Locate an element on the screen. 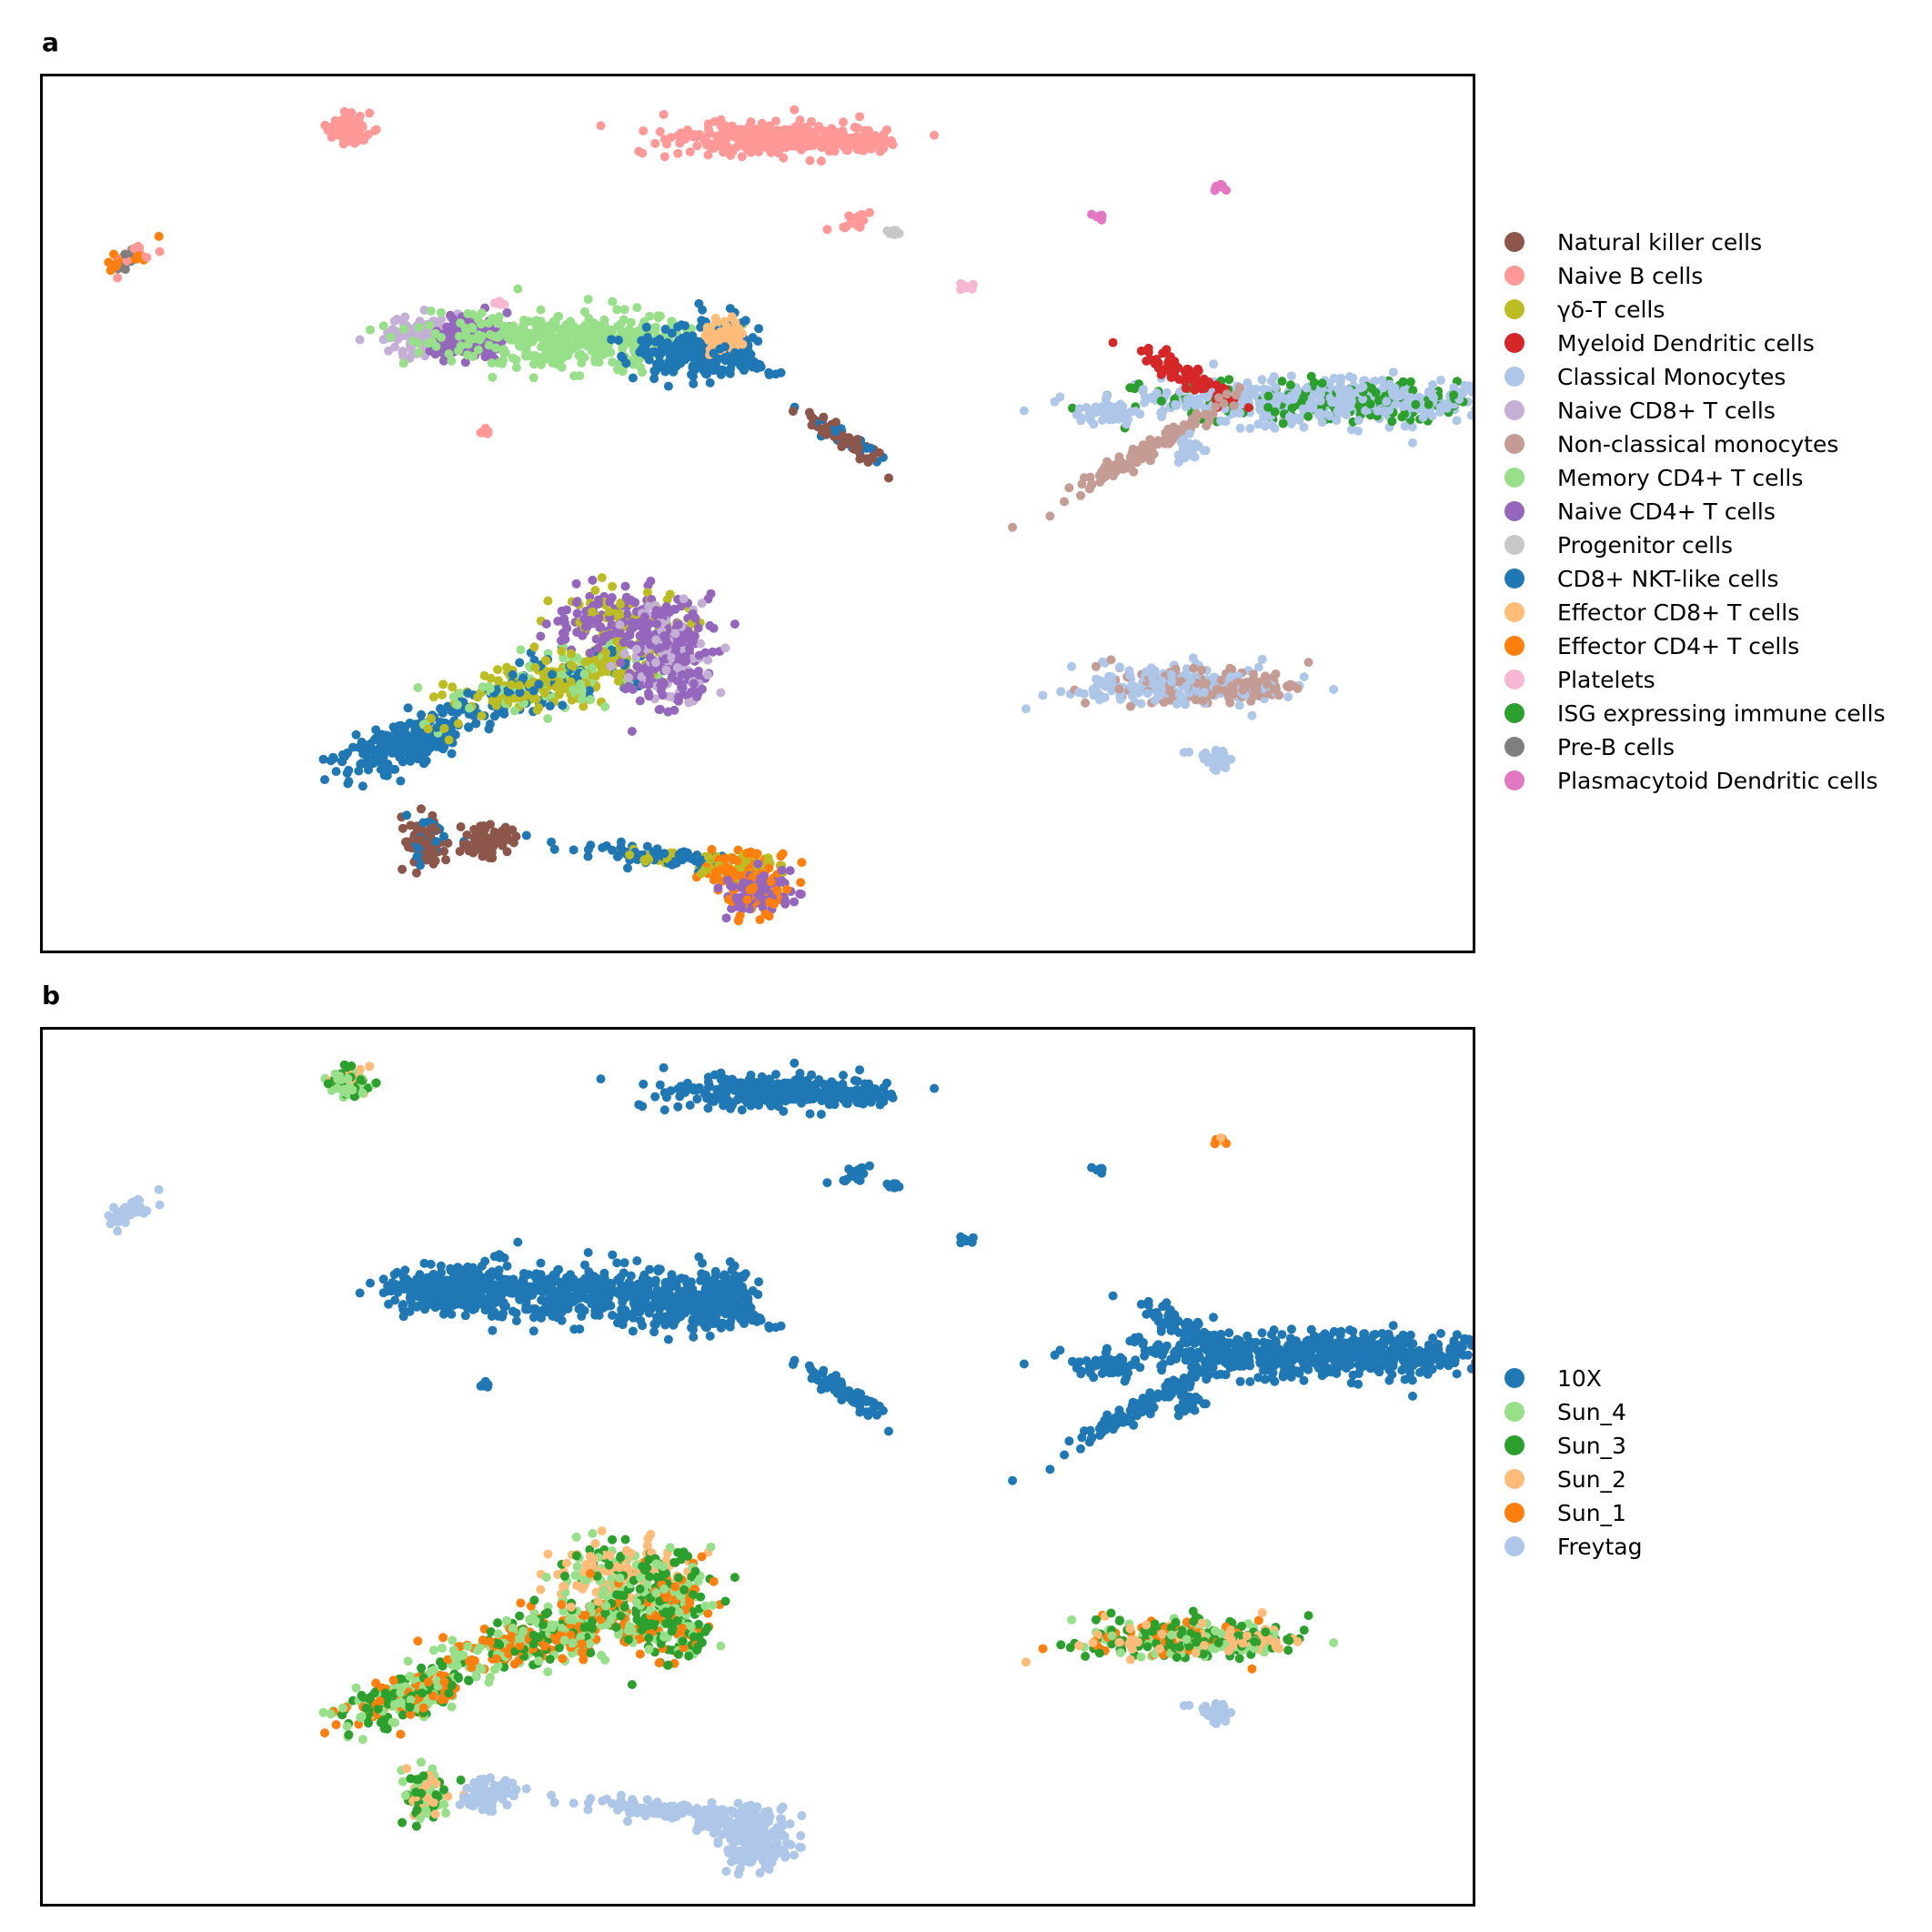  legend-item: Classical Monocytes is located at coordinates (1644, 376).